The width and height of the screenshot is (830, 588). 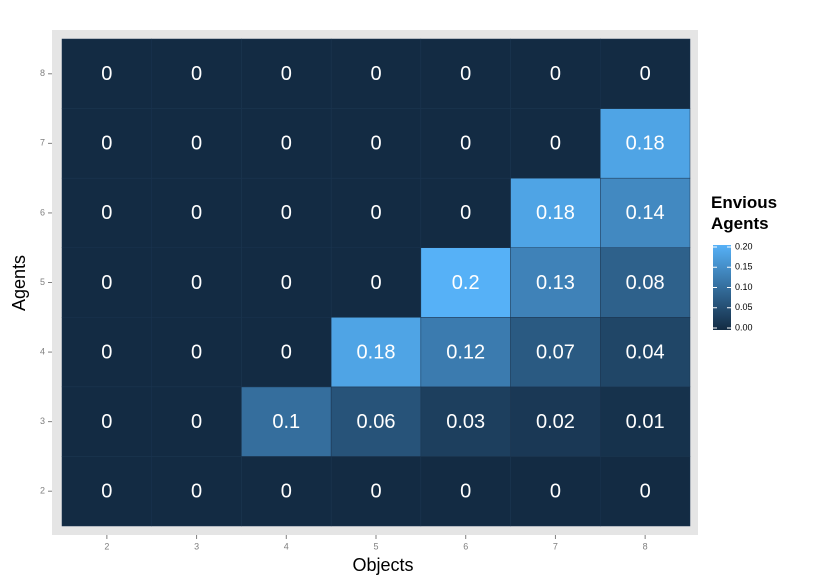 I want to click on tile-label: 0.2, so click(x=466, y=283).